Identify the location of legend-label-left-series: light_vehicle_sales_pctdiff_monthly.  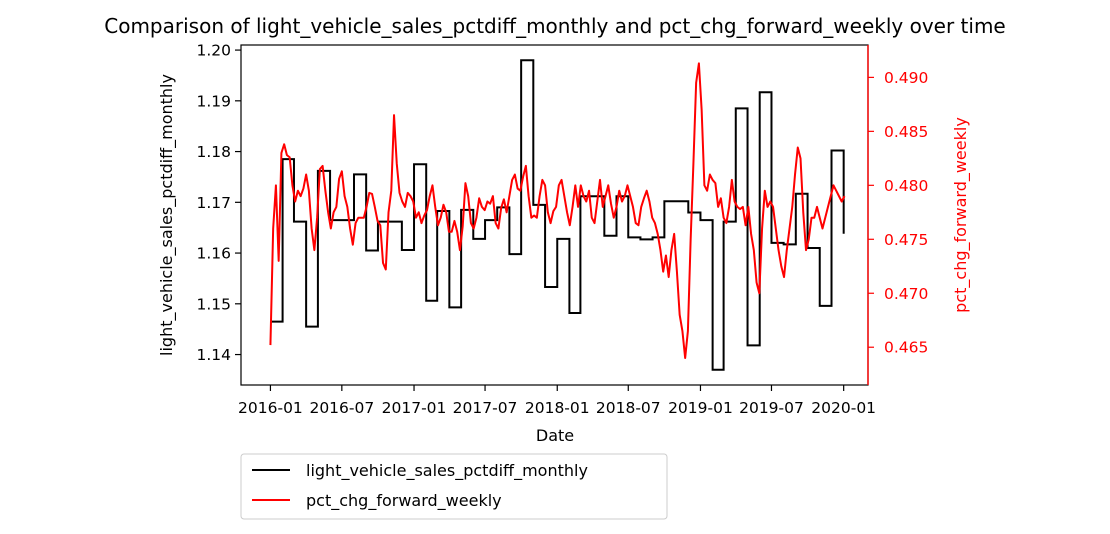
(447, 471).